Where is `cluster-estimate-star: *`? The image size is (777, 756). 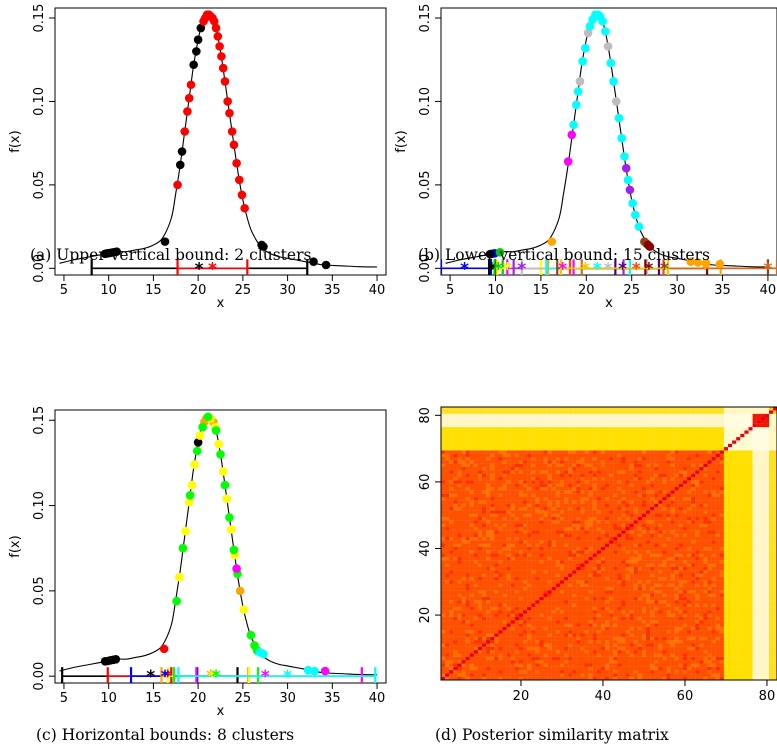
cluster-estimate-star: * is located at coordinates (507, 269).